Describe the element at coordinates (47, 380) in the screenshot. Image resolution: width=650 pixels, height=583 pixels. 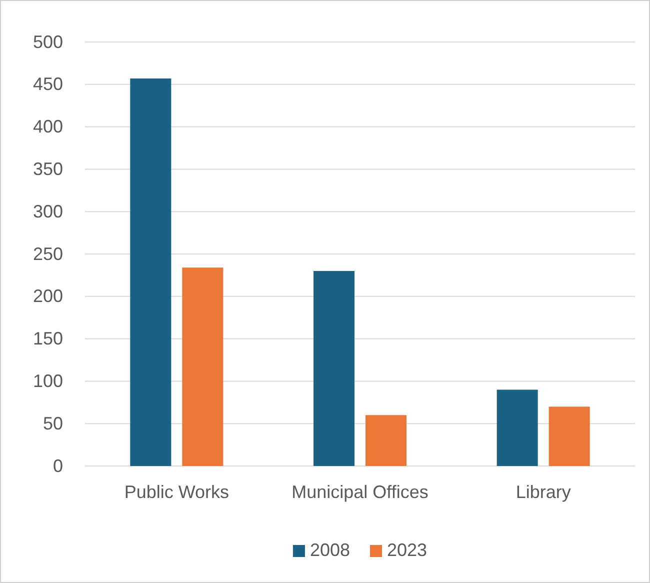
I see `y-tick-label: 100` at that location.